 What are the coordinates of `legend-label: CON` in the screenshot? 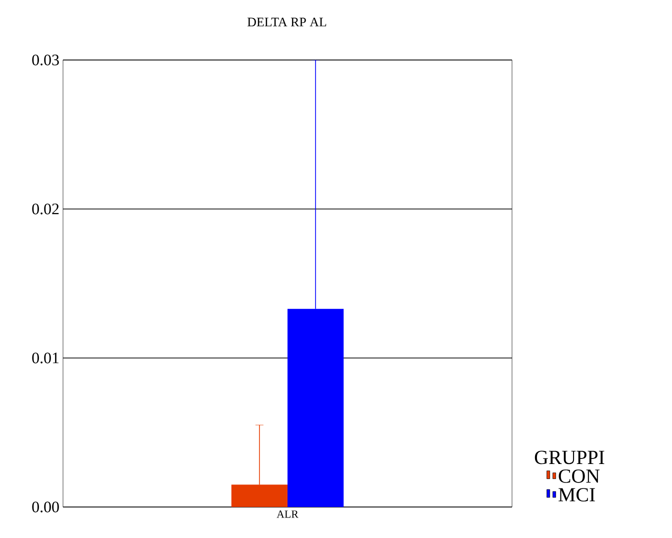 It's located at (579, 476).